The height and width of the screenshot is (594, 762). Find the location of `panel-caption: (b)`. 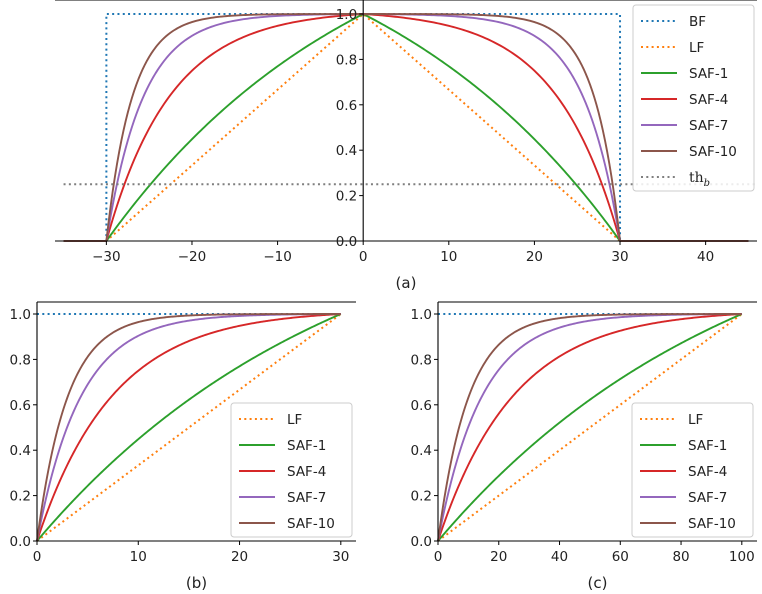

panel-caption: (b) is located at coordinates (196, 583).